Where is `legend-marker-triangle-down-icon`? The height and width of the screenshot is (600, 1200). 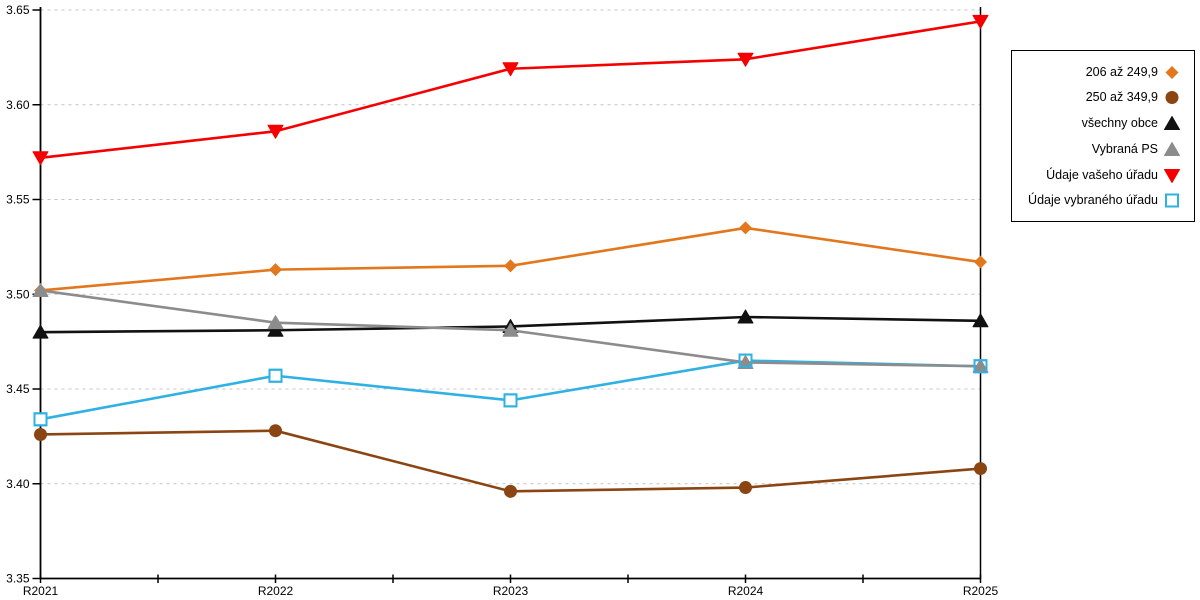
legend-marker-triangle-down-icon is located at coordinates (1172, 175).